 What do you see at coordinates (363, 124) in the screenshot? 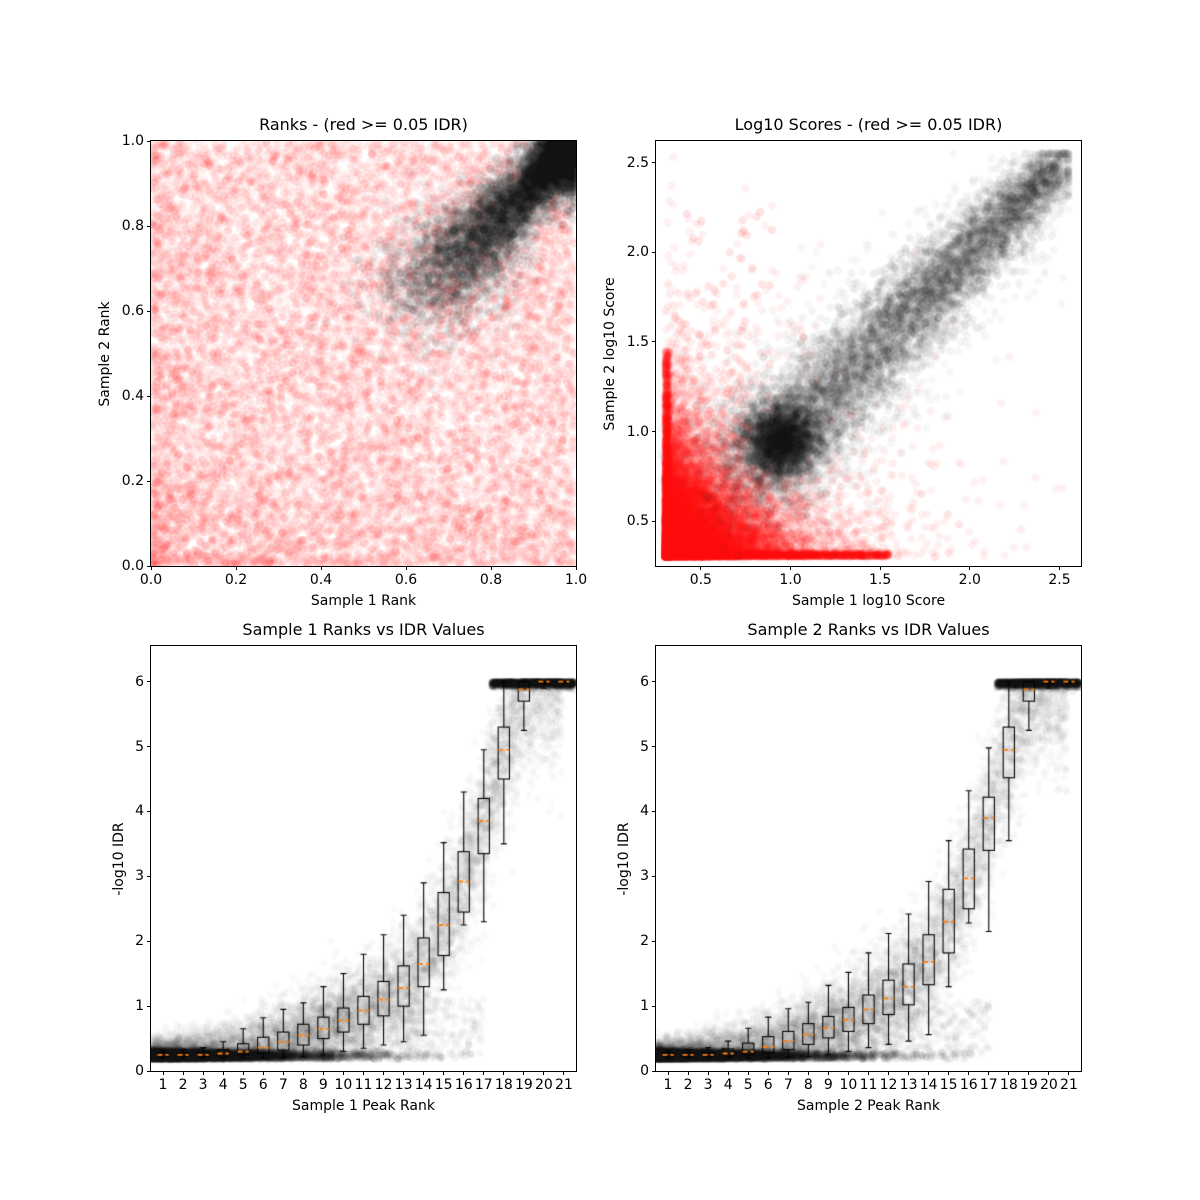
I see `plot-title: Ranks - (red >= 0.05 IDR)` at bounding box center [363, 124].